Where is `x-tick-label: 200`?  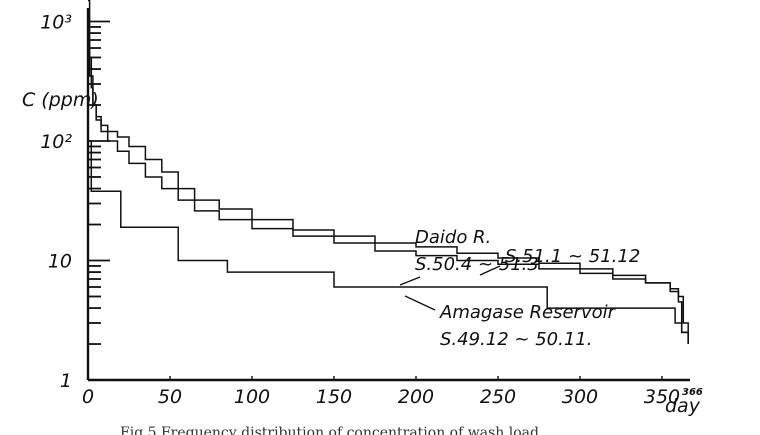 x-tick-label: 200 is located at coordinates (416, 397).